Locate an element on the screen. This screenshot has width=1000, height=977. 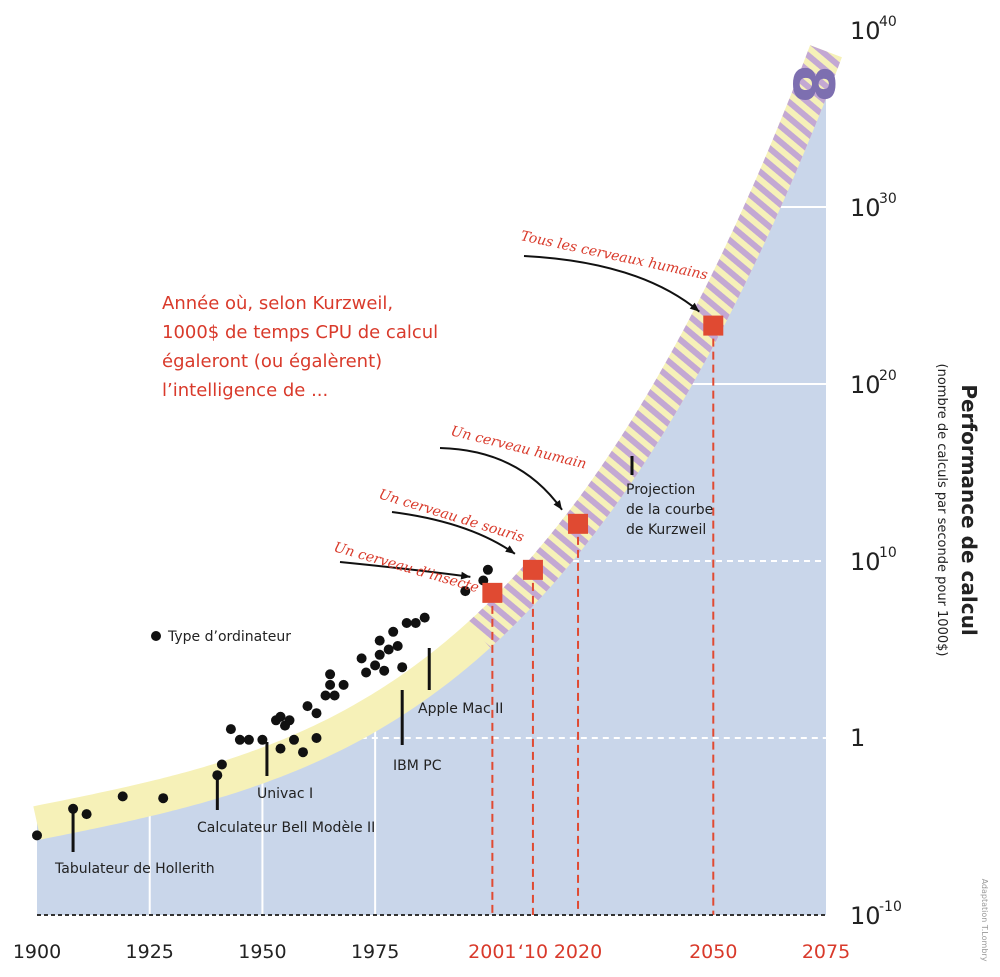
milestone-markers is located at coordinates (603, 459).